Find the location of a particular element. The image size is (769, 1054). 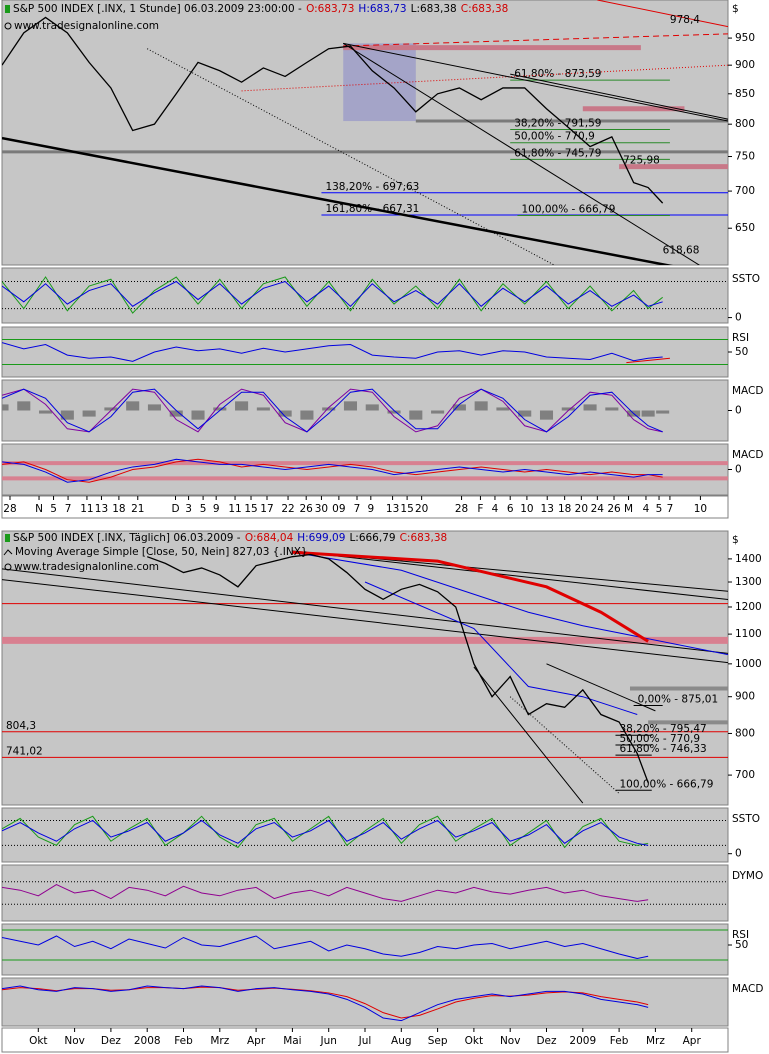

y-tick-label: 850 is located at coordinates (745, 94).